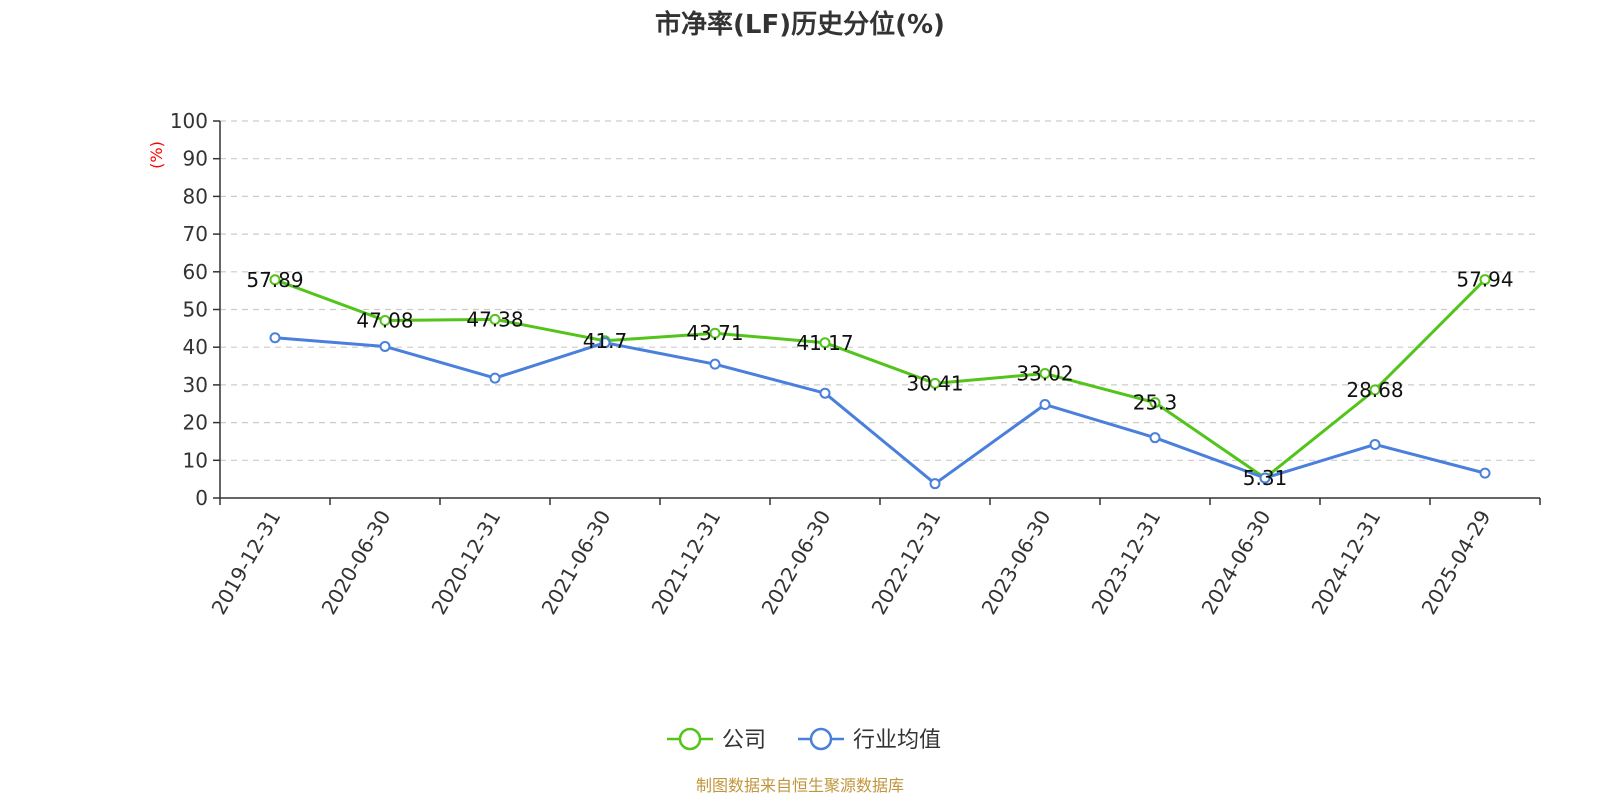 This screenshot has height=800, width=1600. I want to click on legend-item-1: 行业均值, so click(869, 740).